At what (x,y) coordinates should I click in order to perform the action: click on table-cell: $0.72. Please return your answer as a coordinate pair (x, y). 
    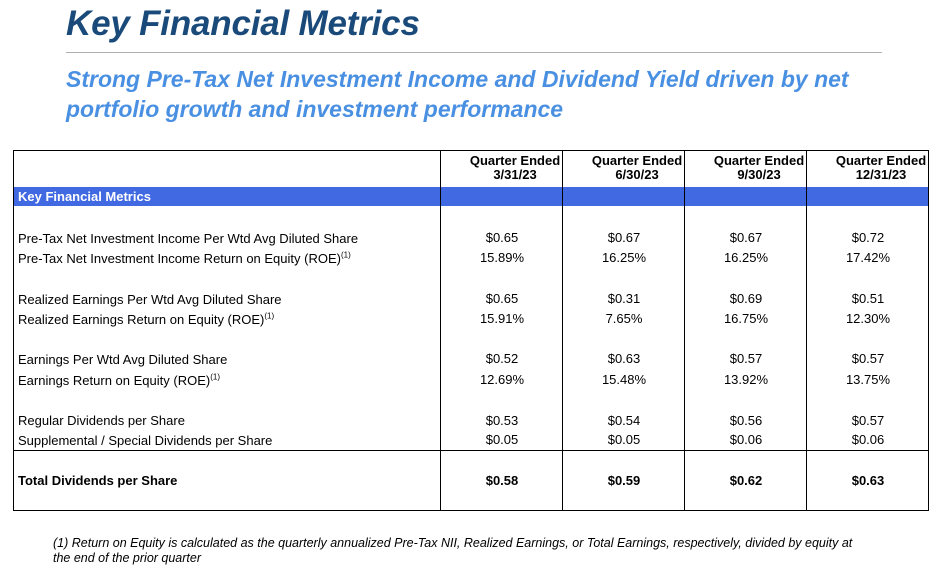
    Looking at the image, I should click on (868, 237).